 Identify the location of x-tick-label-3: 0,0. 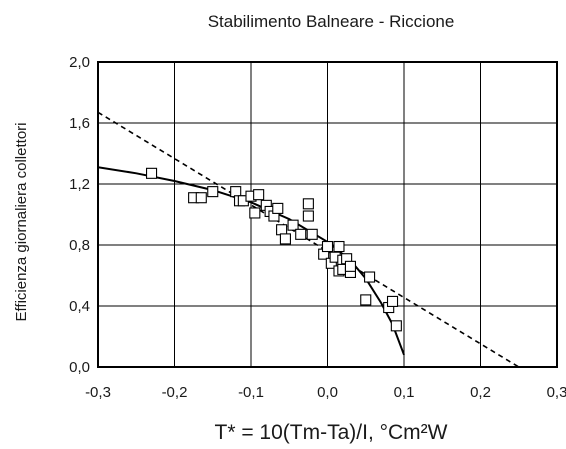
(327, 392).